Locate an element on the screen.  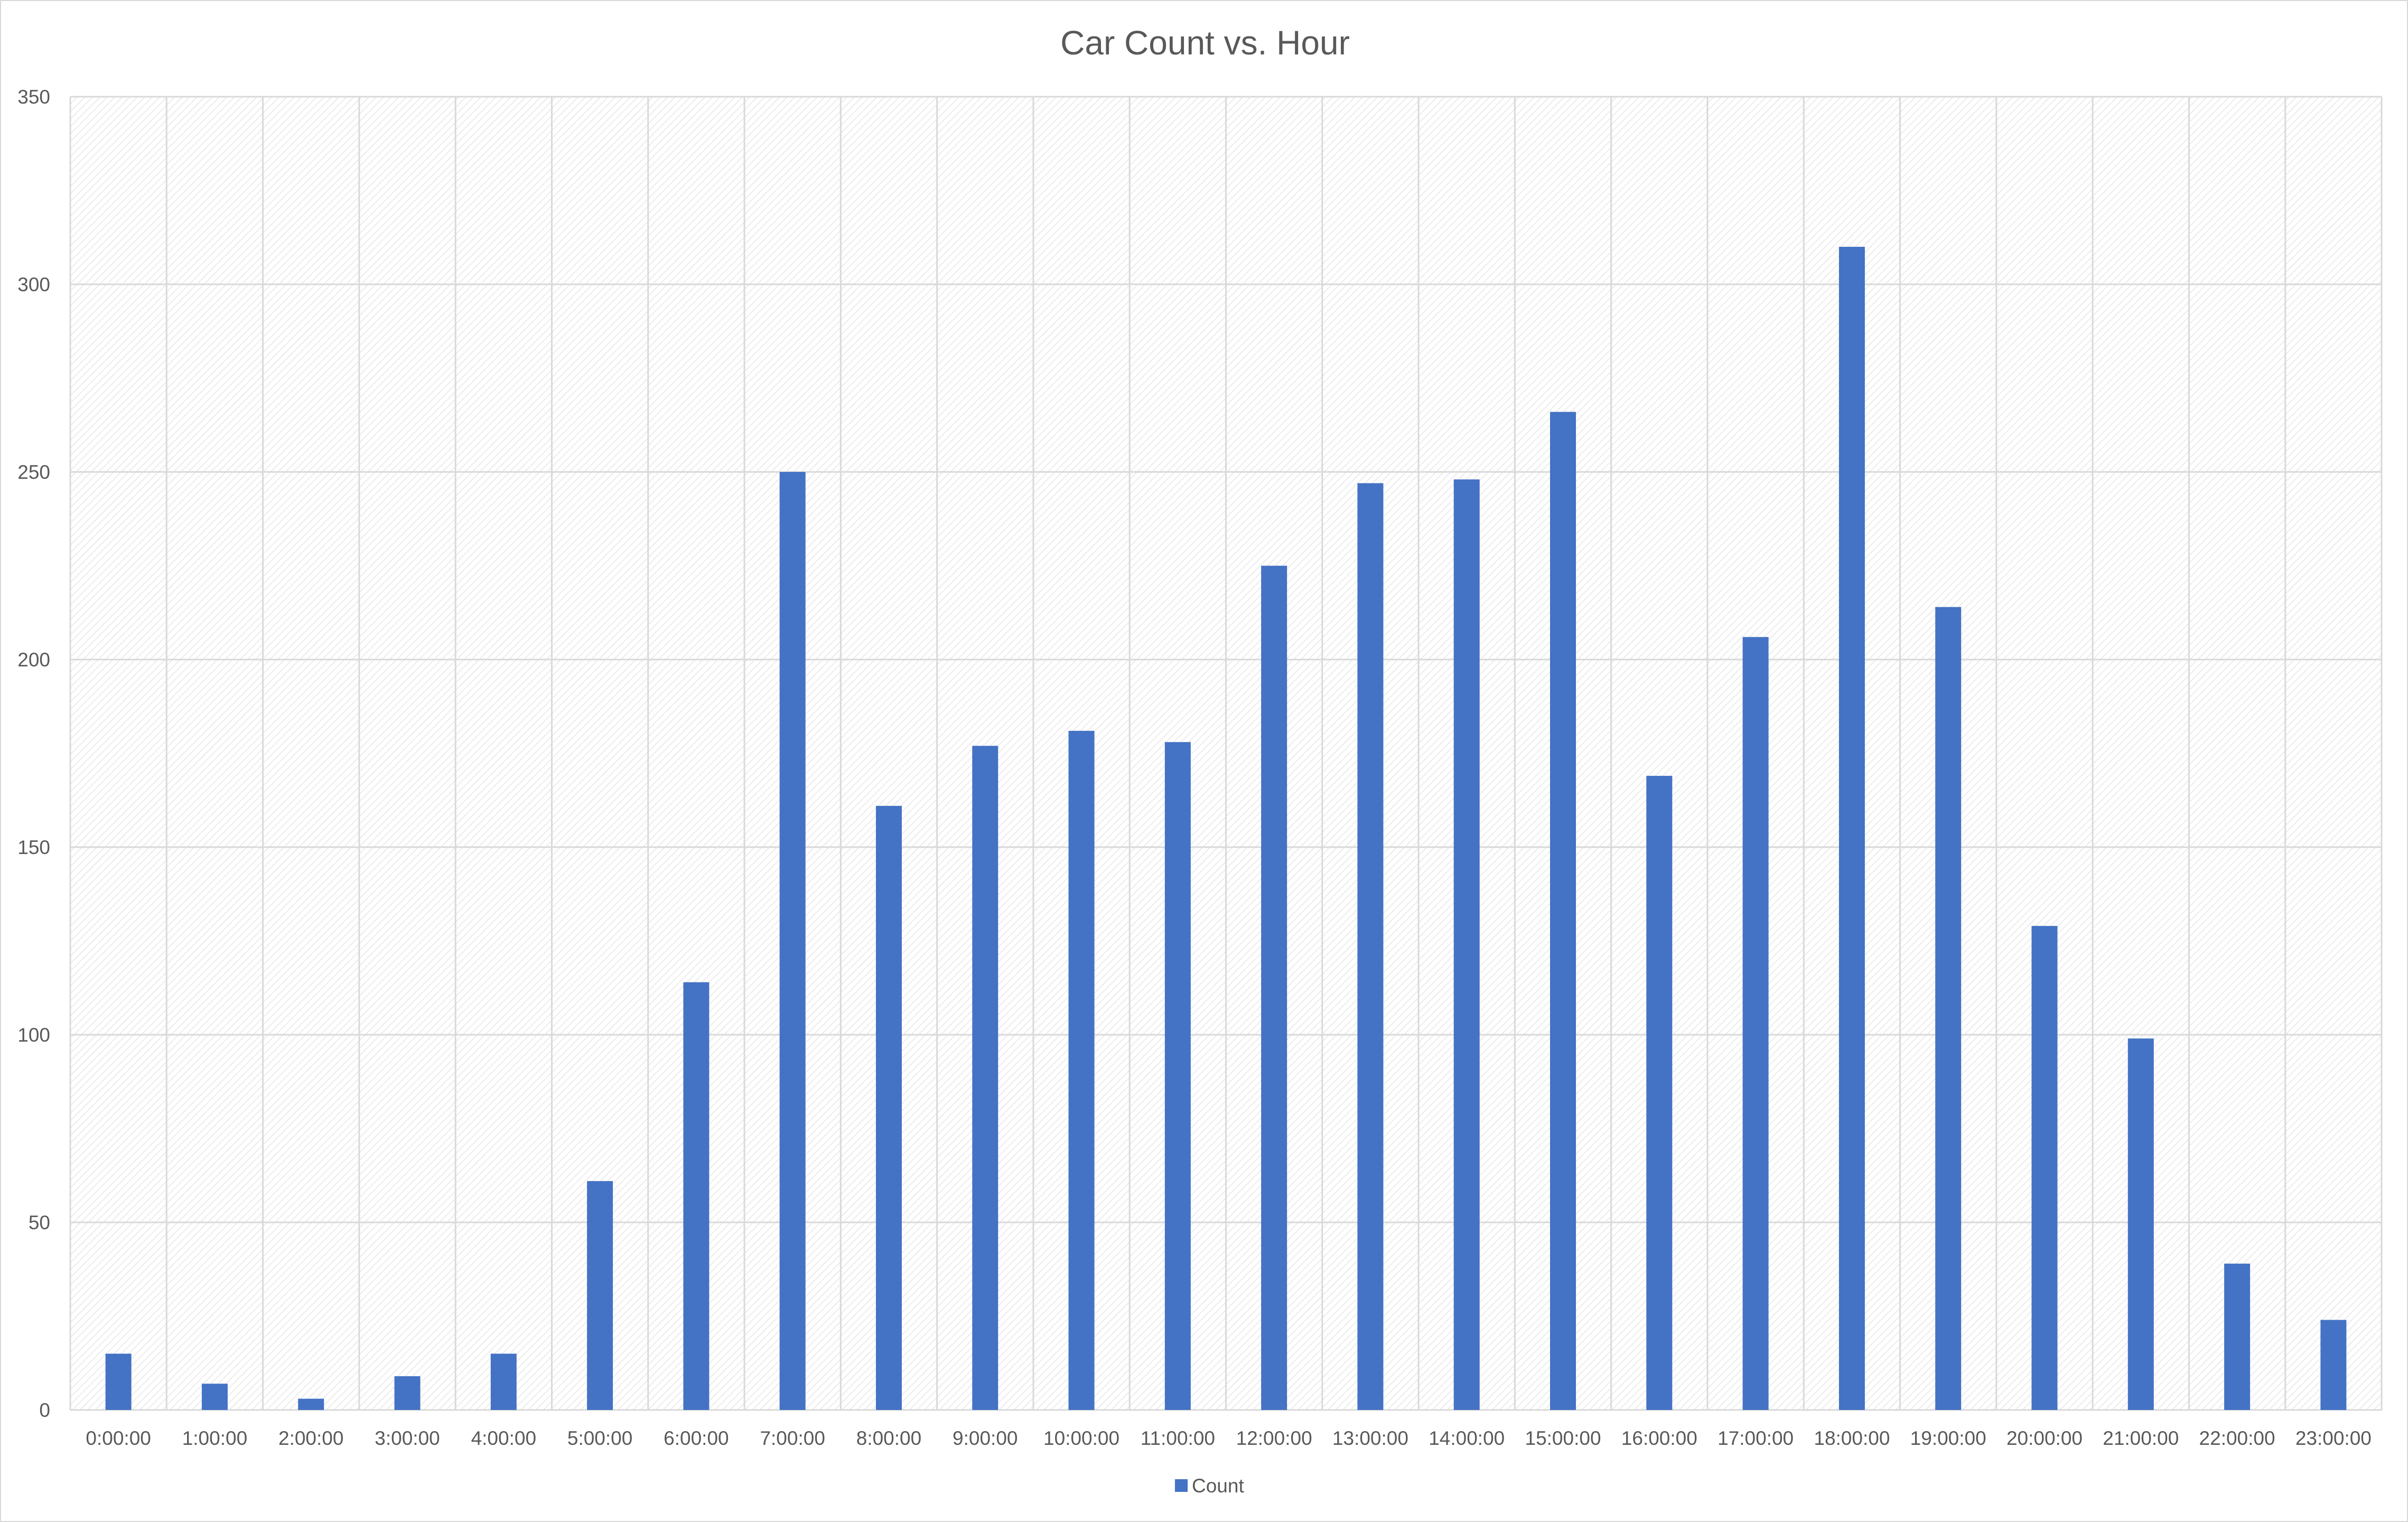
x-tick-label: 10:00:00 is located at coordinates (1081, 1438).